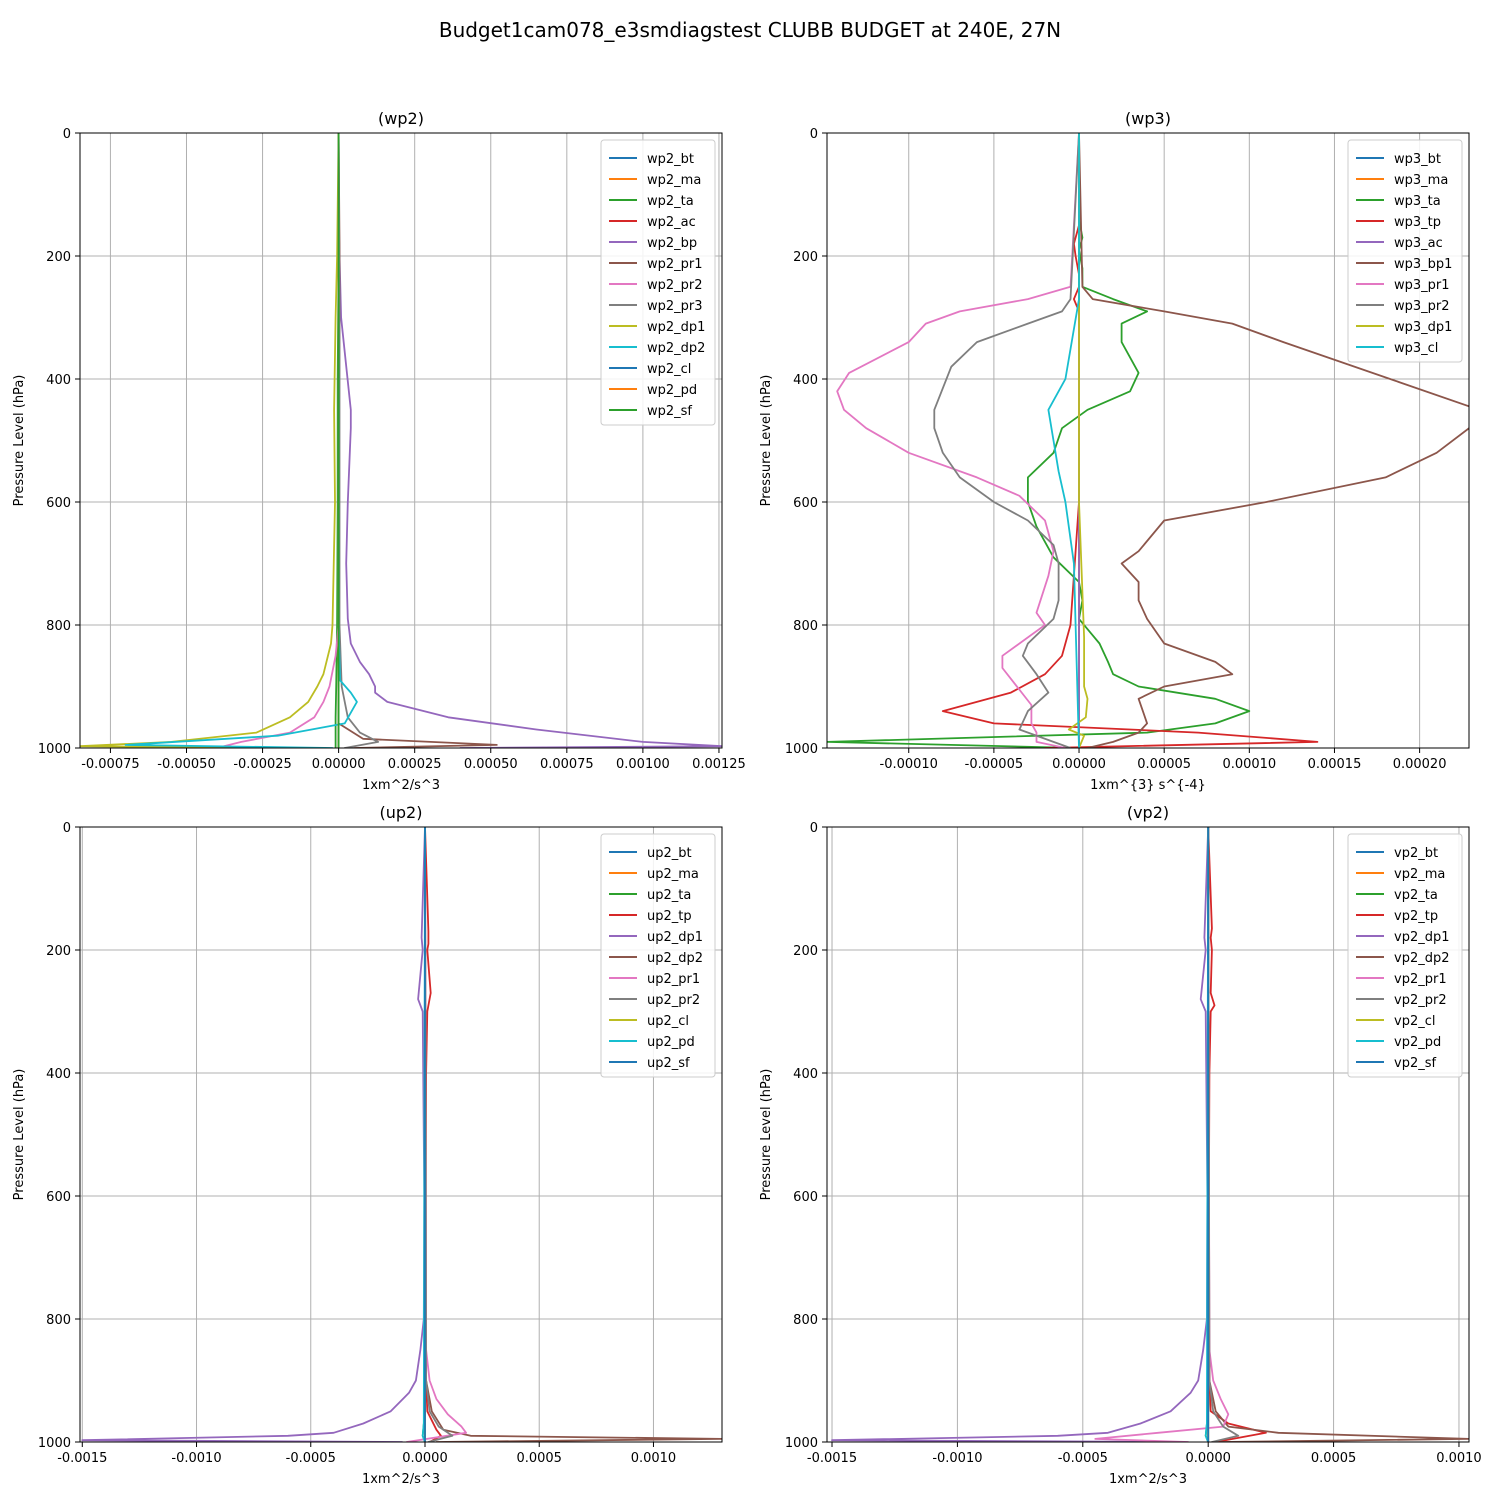 Image resolution: width=1500 pixels, height=1500 pixels. What do you see at coordinates (1416, 348) in the screenshot?
I see `legend-entry: wp3_cl` at bounding box center [1416, 348].